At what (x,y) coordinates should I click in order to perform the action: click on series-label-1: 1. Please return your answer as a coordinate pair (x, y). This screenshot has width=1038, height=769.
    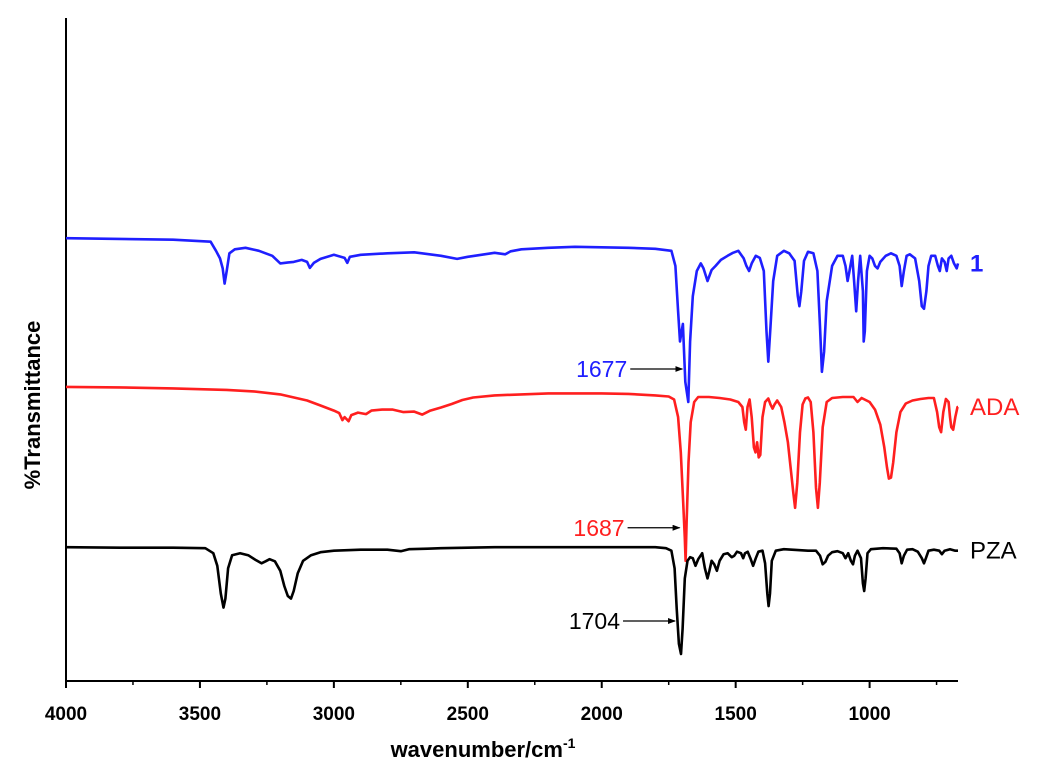
    Looking at the image, I should click on (976, 263).